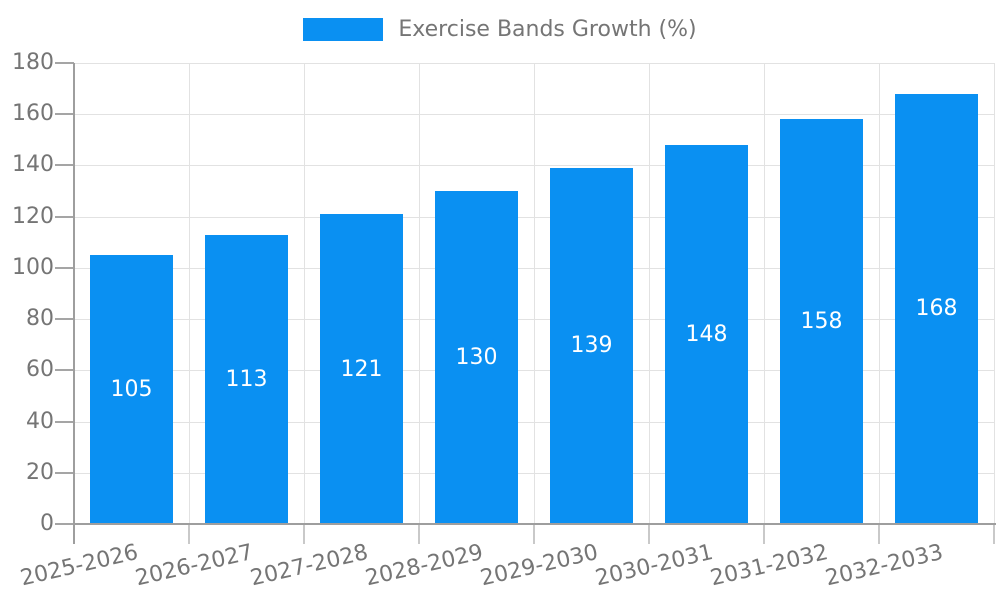  What do you see at coordinates (33, 267) in the screenshot?
I see `y-axis-tick-label: 100` at bounding box center [33, 267].